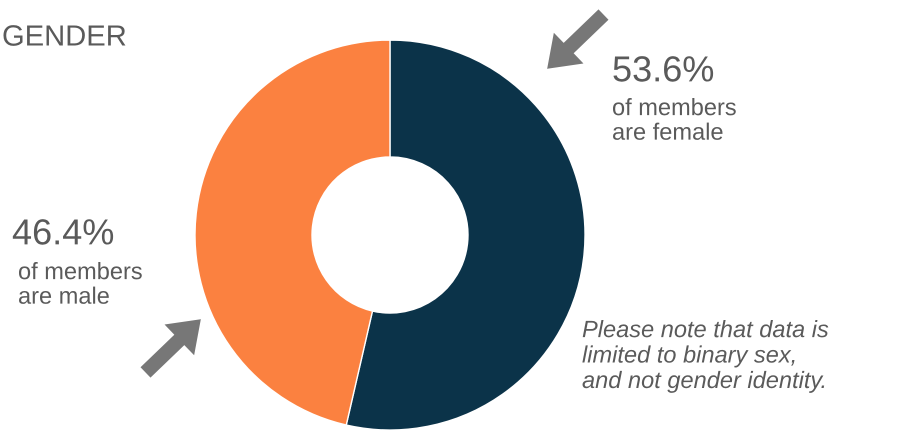 This screenshot has height=431, width=904. What do you see at coordinates (674, 119) in the screenshot?
I see `slice-label: of members are female` at bounding box center [674, 119].